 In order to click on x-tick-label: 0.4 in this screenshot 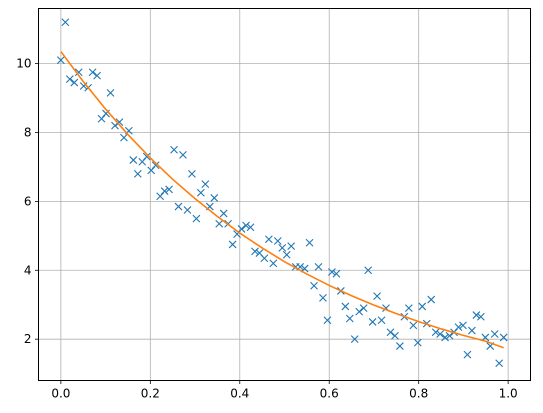, I will do `click(239, 394)`.